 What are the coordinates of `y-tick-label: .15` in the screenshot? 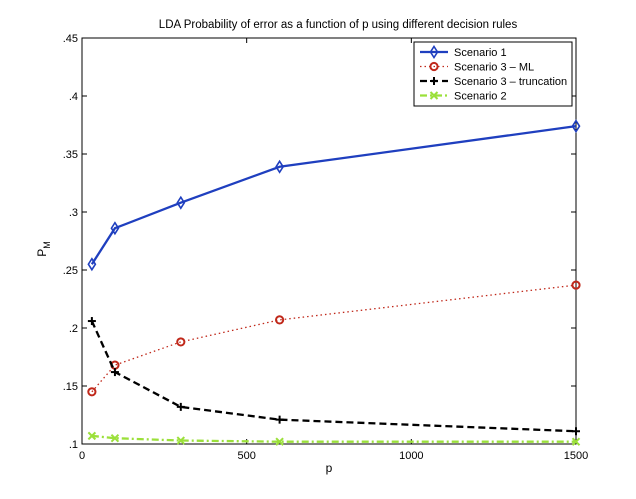 It's located at (70, 387).